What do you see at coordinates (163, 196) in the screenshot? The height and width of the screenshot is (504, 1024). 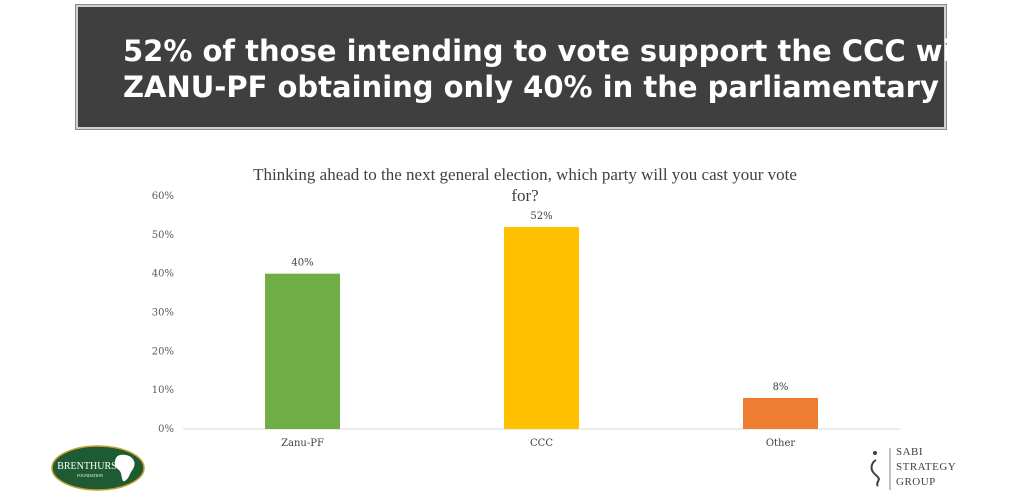 I see `y-tick-label: 60%` at bounding box center [163, 196].